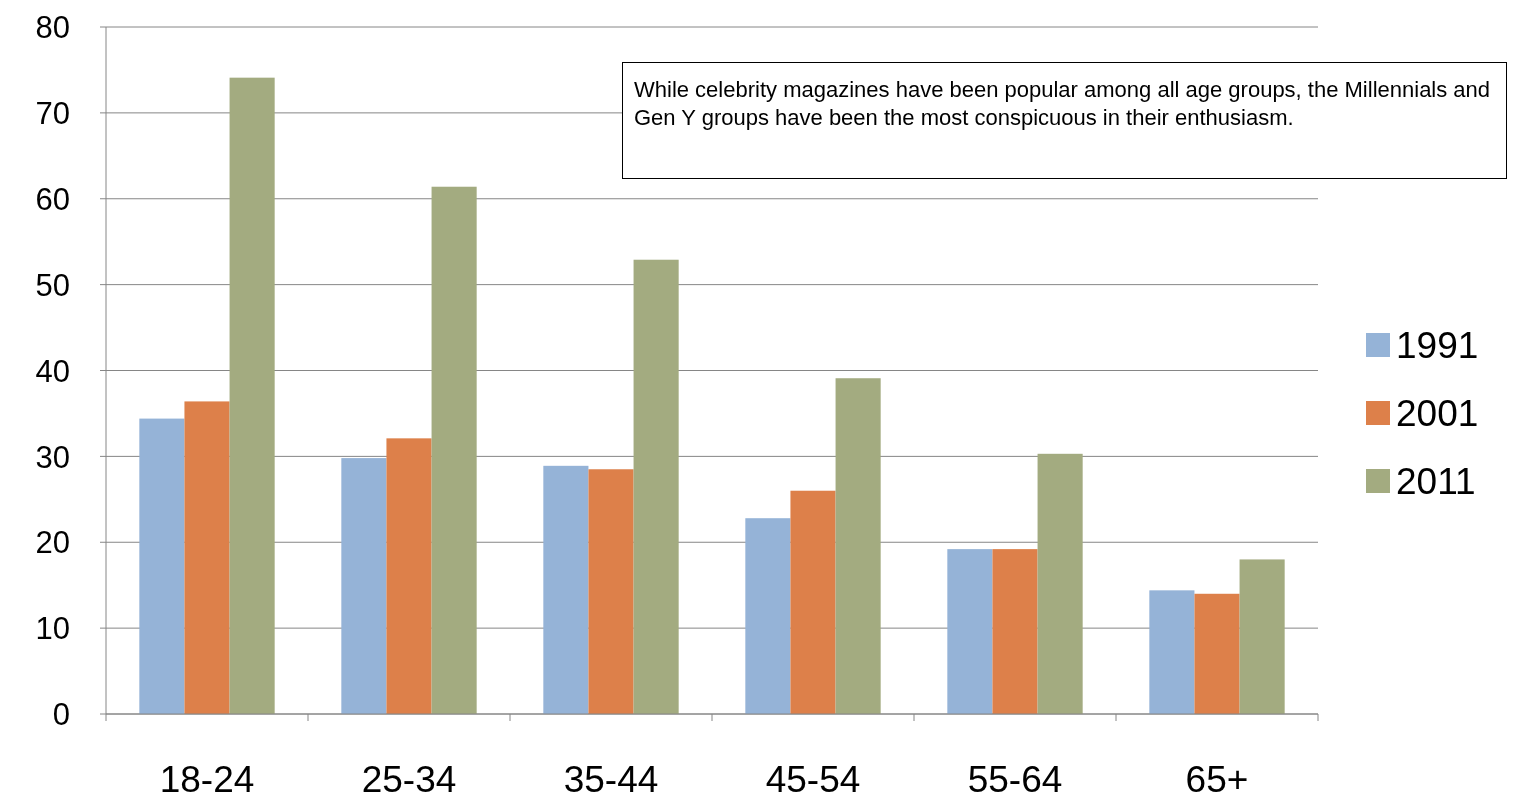 The height and width of the screenshot is (805, 1516). I want to click on y-tick-label: 80, so click(52, 28).